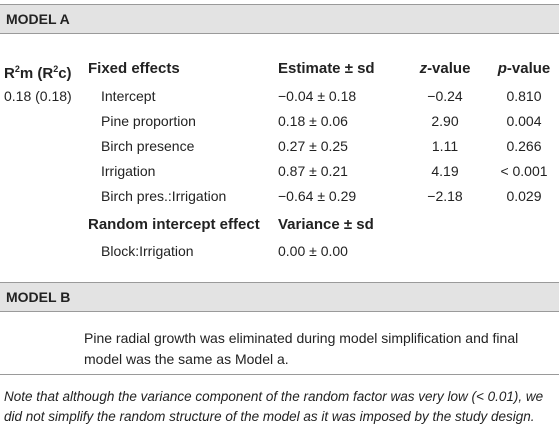  What do you see at coordinates (174, 224) in the screenshot?
I see `random-effect-header: Random intercept effect` at bounding box center [174, 224].